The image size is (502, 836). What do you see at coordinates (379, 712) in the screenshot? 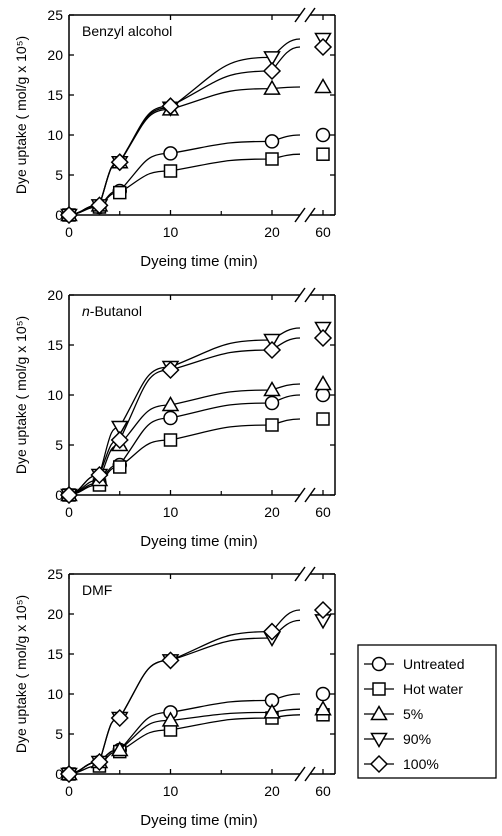
I see `legend-marker-triangle-up` at bounding box center [379, 712].